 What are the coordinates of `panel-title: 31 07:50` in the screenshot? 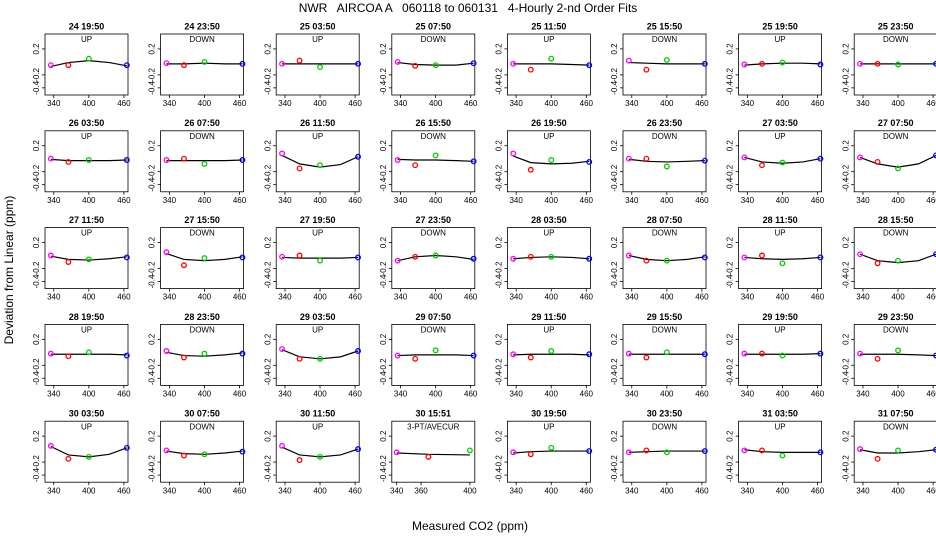 It's located at (896, 414).